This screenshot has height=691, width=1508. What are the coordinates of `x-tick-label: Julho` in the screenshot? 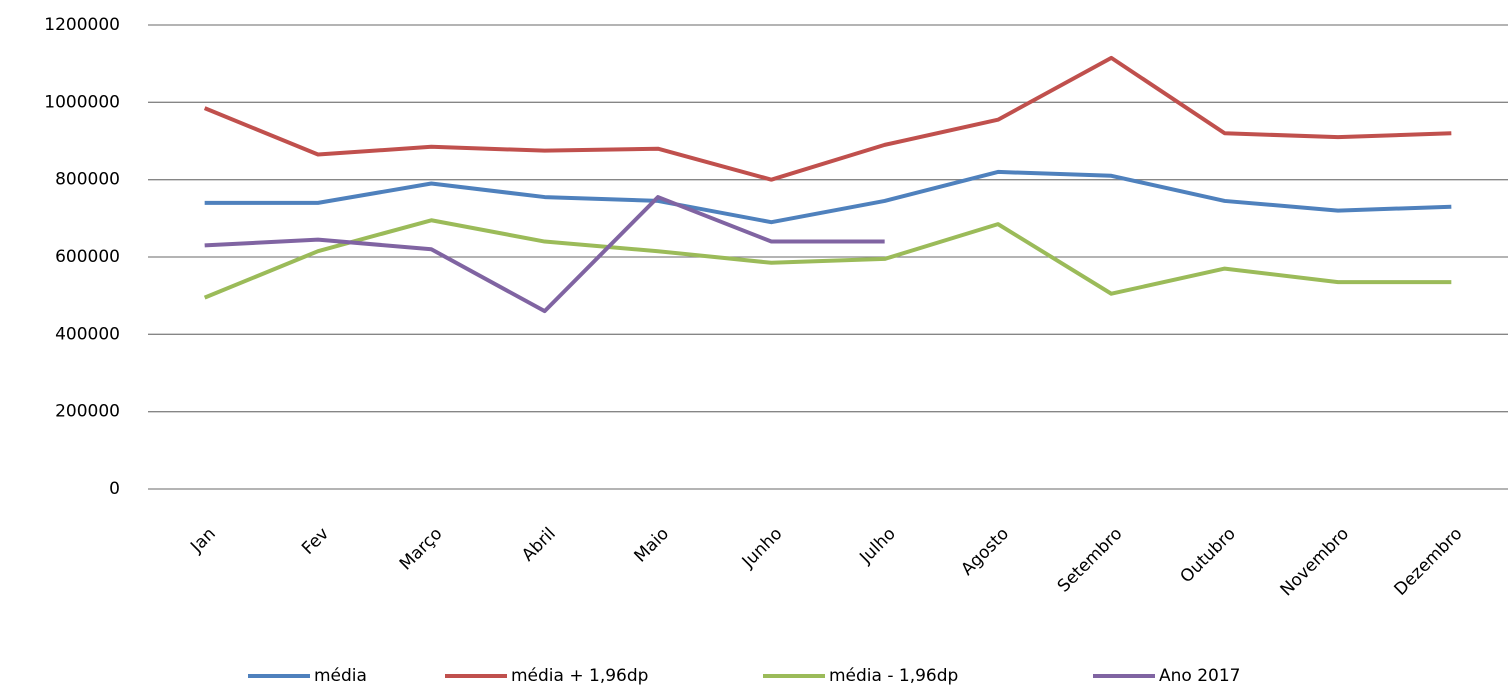 It's located at (877, 546).